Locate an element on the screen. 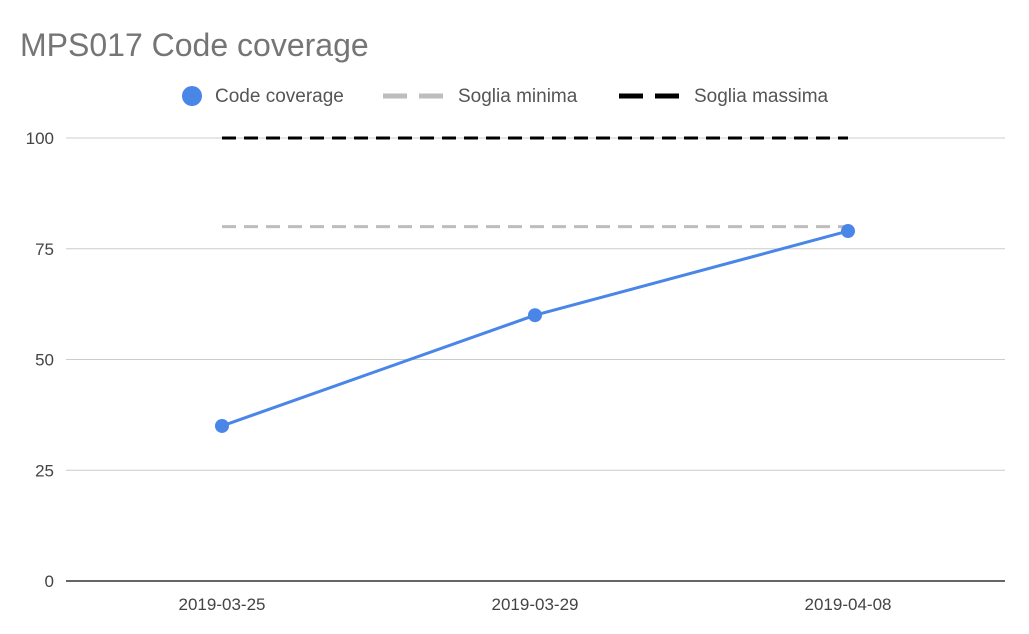  x-tick-label-2019-04-08: 2019-04-08 is located at coordinates (848, 604).